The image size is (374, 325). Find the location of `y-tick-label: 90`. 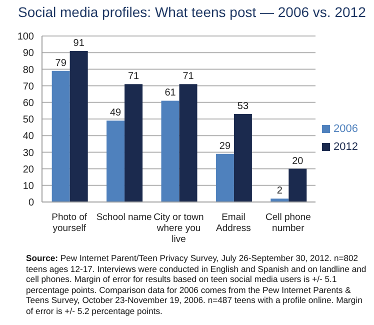

y-tick-label: 90 is located at coordinates (28, 54).